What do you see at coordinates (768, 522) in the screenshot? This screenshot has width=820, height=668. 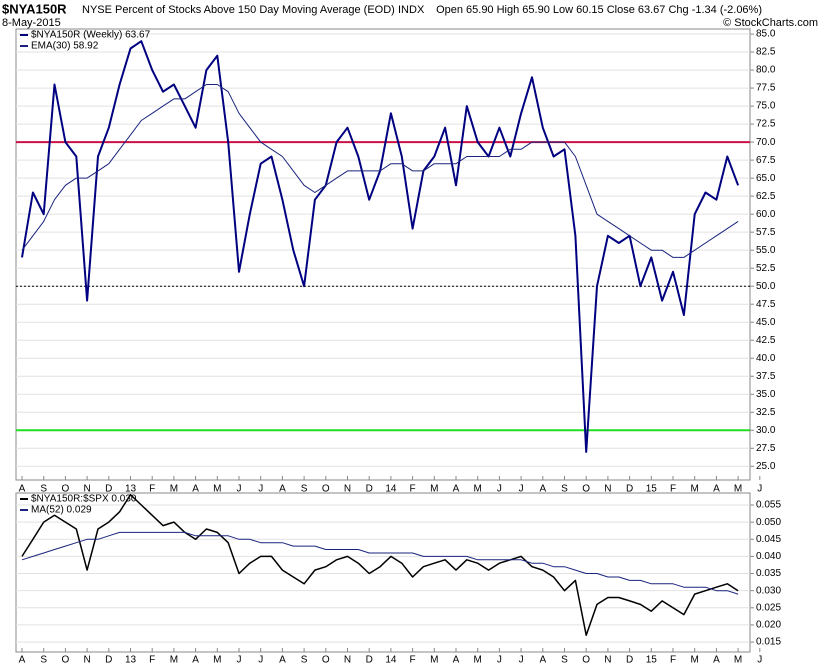 I see `y-tick-label: 0.050` at bounding box center [768, 522].